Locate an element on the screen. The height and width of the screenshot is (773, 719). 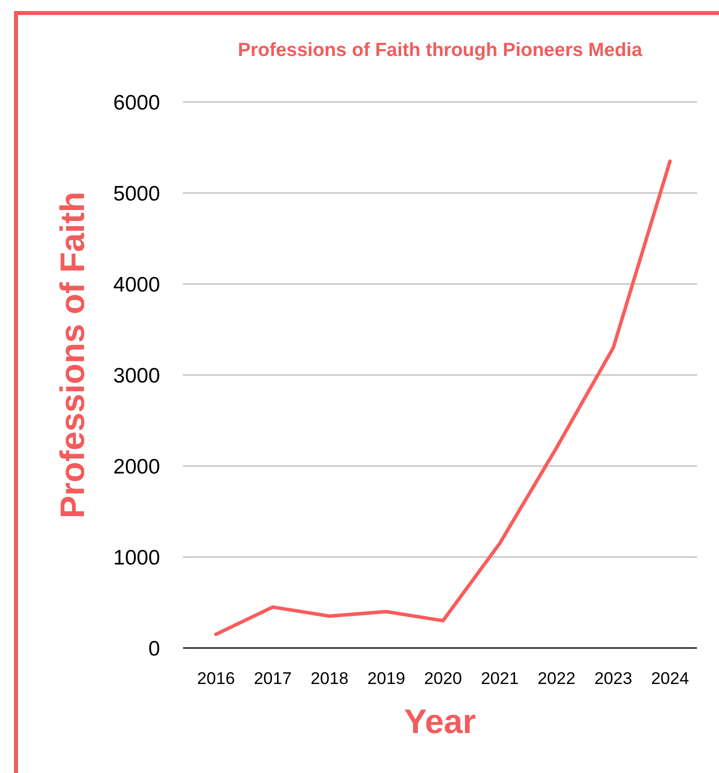
y-tick-label: 0 is located at coordinates (154, 648).